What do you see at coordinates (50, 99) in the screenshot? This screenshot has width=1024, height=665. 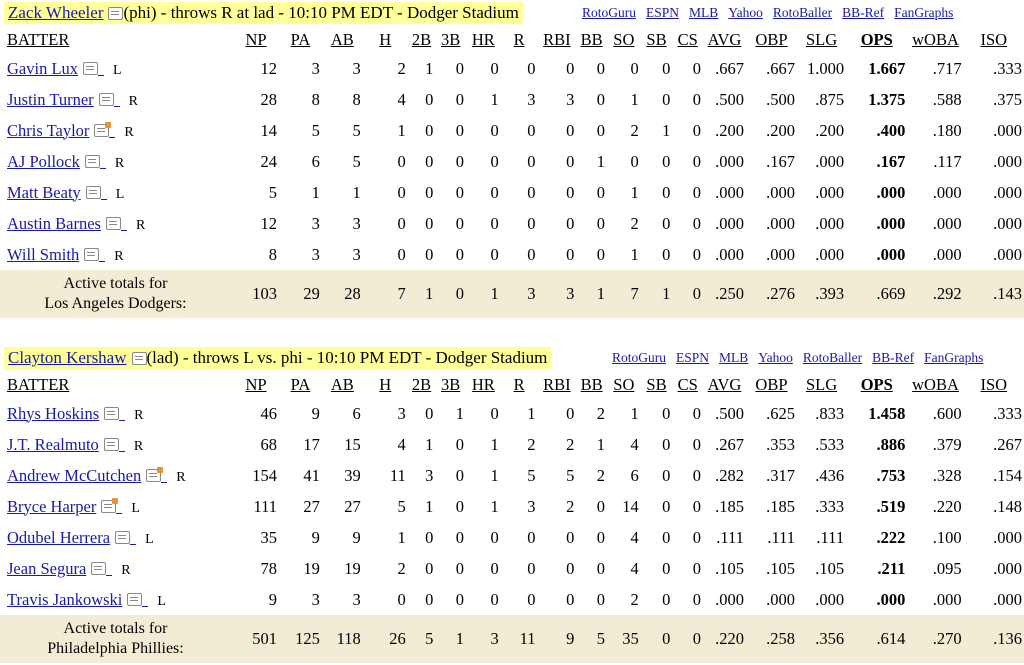 I see `batter-name-link: Justin Turner` at bounding box center [50, 99].